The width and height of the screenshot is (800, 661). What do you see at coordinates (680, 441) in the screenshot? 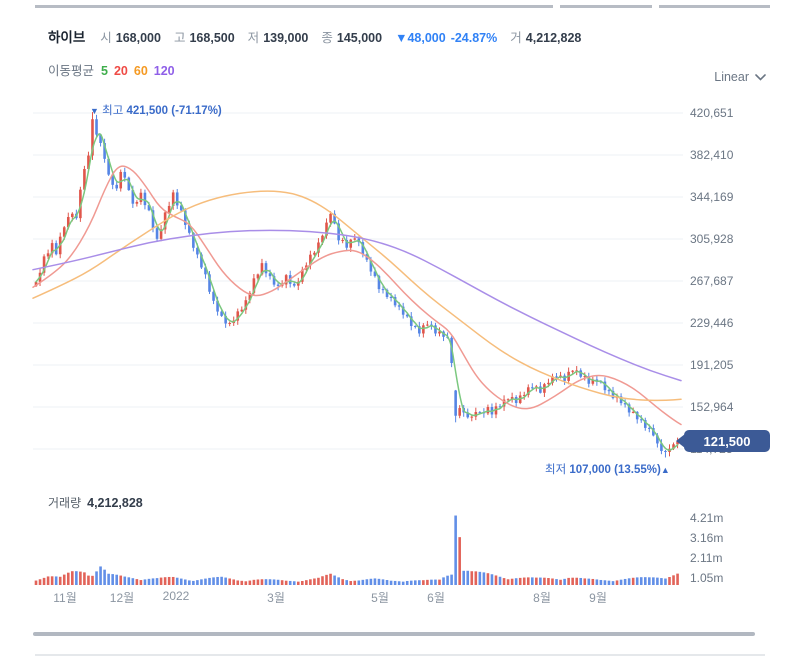
I see `last-price-badge-arrow` at bounding box center [680, 441].